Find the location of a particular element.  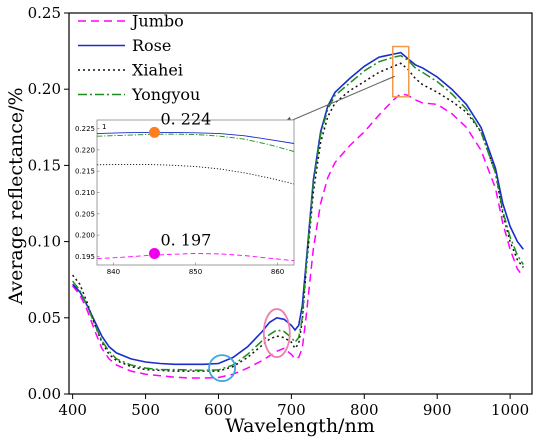

x-tick-label: 500 is located at coordinates (145, 410).